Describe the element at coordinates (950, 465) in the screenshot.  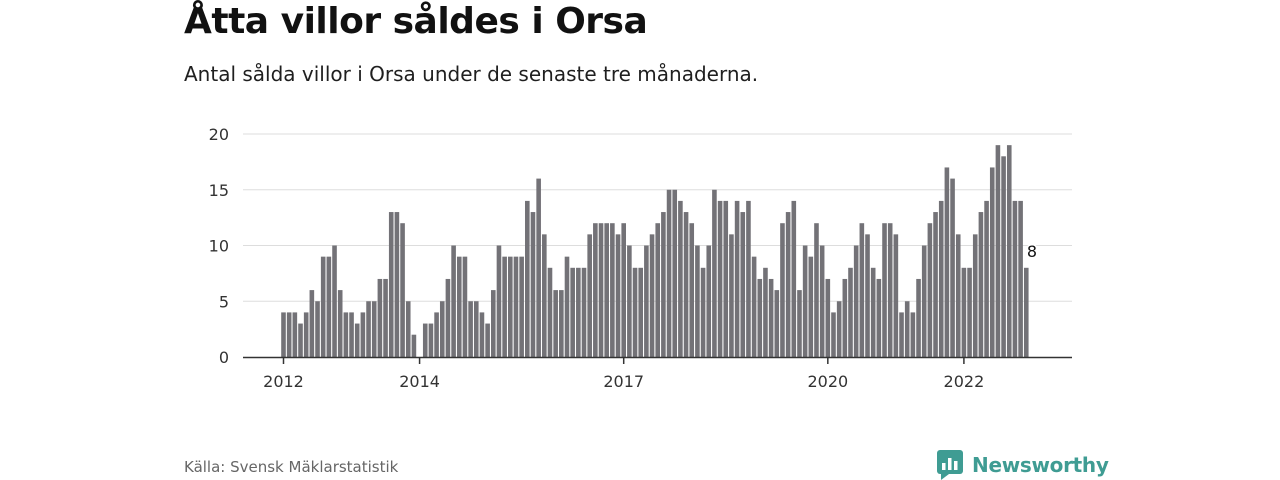
I see `newsworthy-logo-icon` at that location.